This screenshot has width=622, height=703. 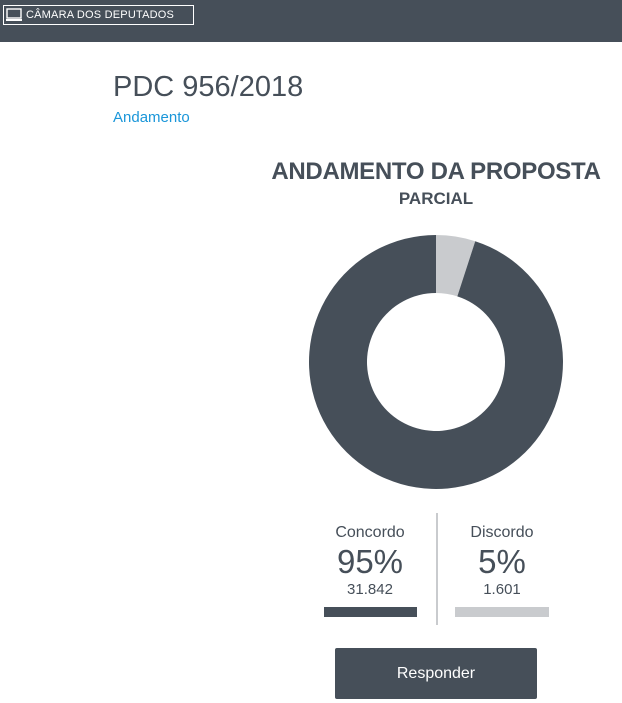 What do you see at coordinates (14, 15) in the screenshot?
I see `monitor-icon` at bounding box center [14, 15].